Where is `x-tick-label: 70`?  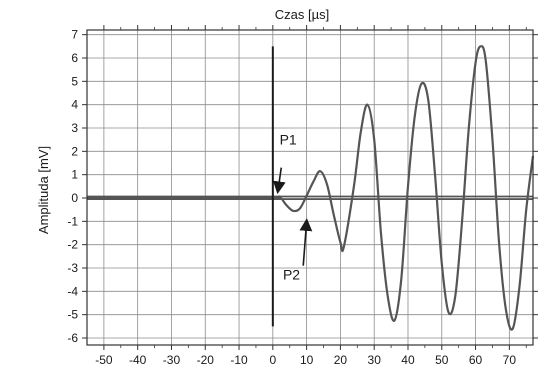 x-tick-label: 70 is located at coordinates (510, 360).